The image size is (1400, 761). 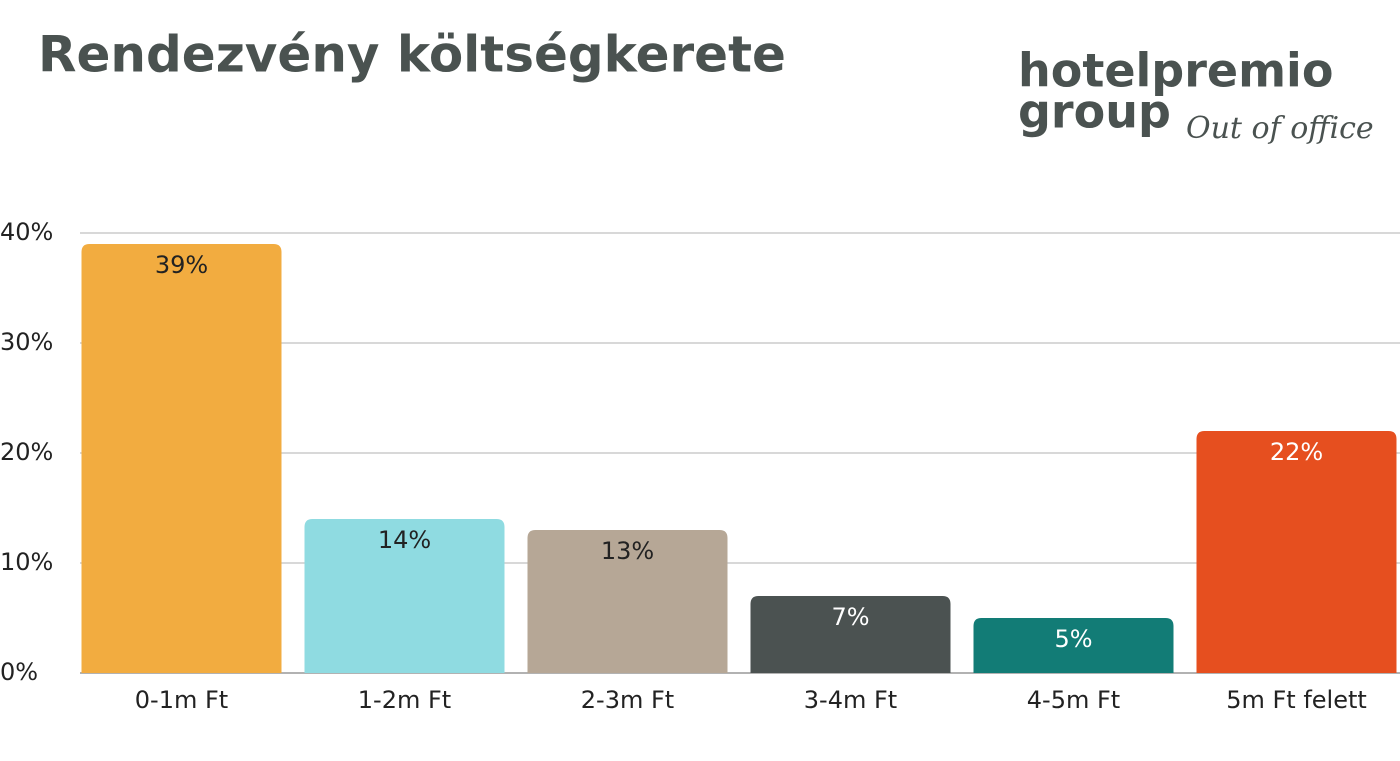 I want to click on y-tick-label: 20%, so click(x=26, y=452).